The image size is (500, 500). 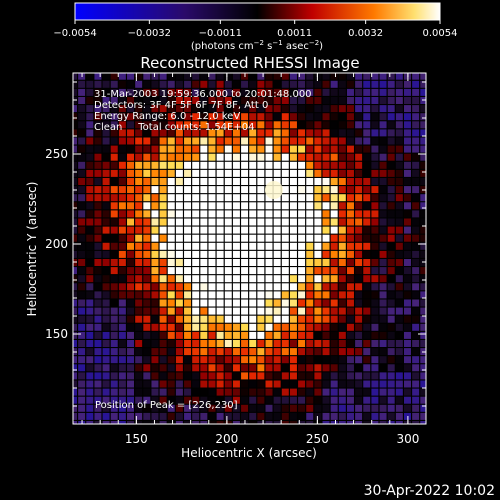 I want to click on peak-emission, so click(x=273, y=190).